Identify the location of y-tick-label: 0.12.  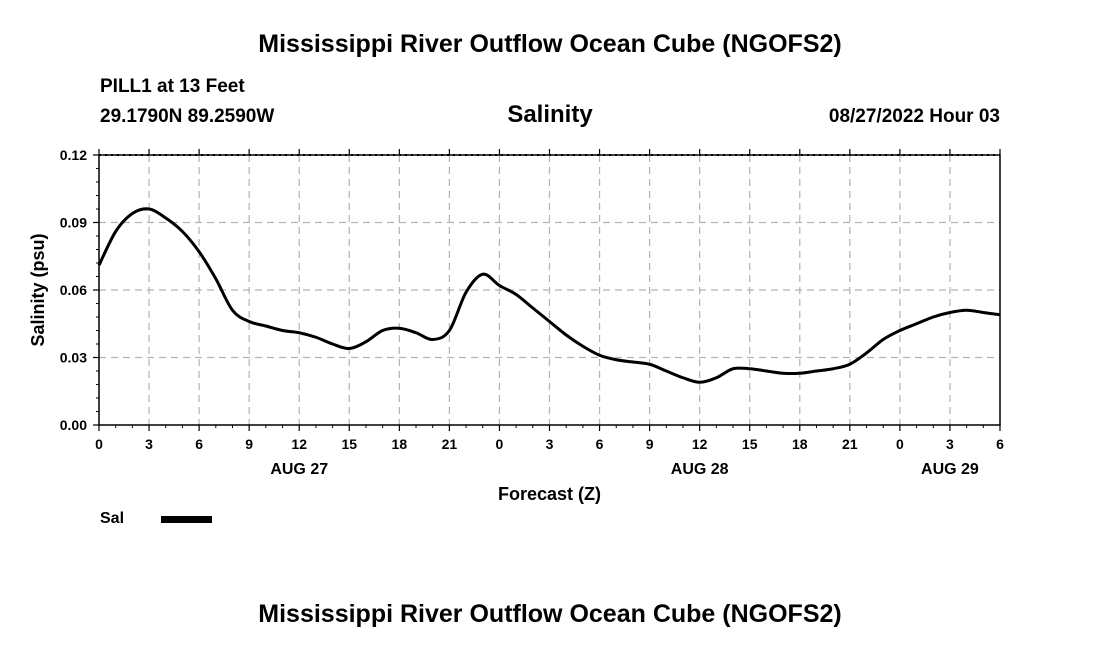
(73, 155).